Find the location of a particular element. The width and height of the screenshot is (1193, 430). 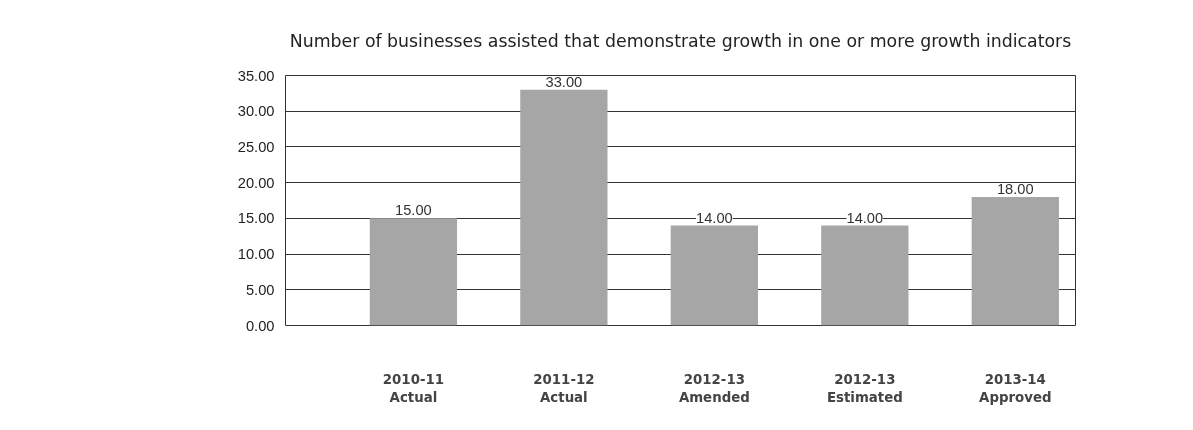

y-tick-label: 25.00 is located at coordinates (256, 146).